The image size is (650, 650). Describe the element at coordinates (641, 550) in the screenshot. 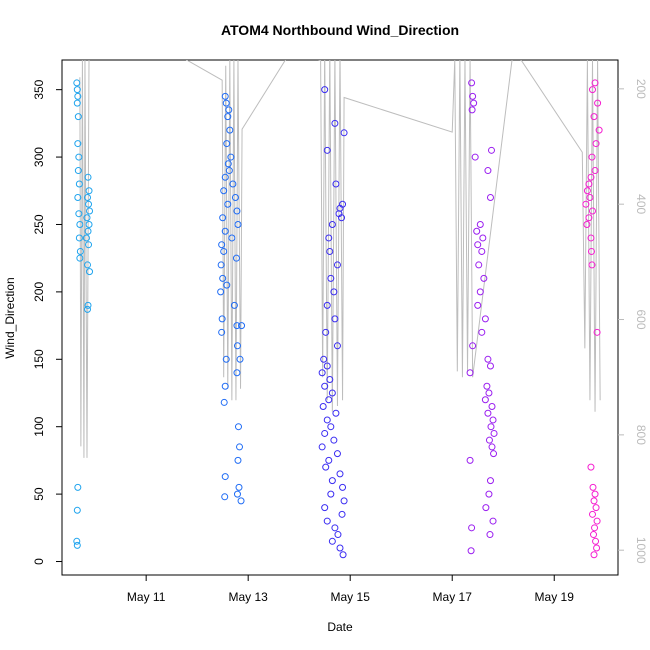

I see `y2-tick-label: 1000` at that location.